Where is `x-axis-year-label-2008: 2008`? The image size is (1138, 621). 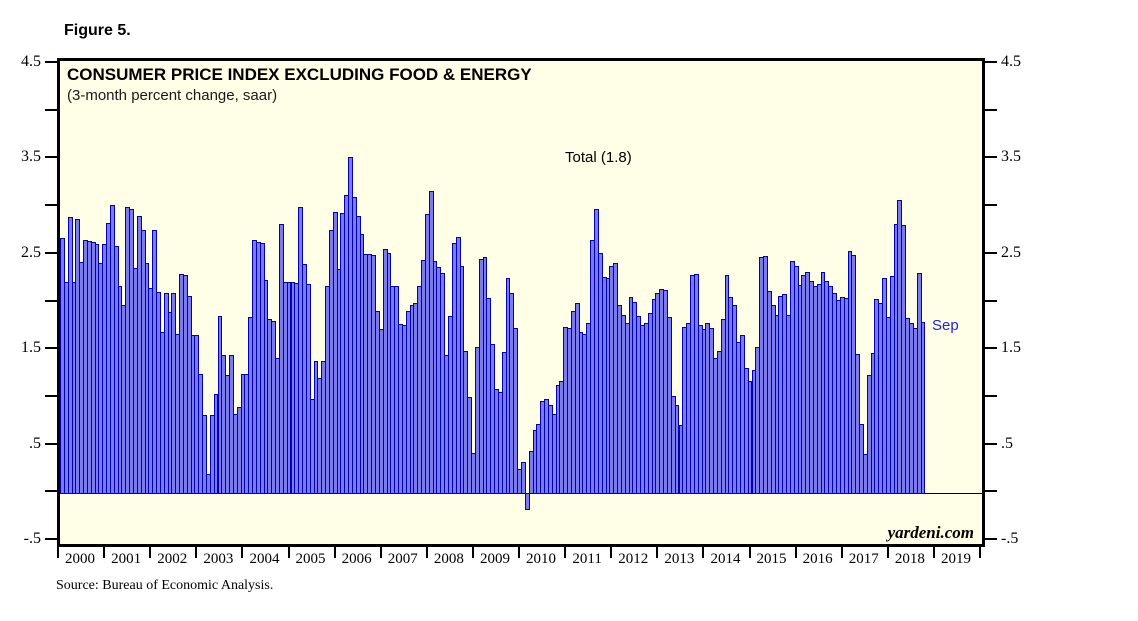 x-axis-year-label-2008: 2008 is located at coordinates (448, 559).